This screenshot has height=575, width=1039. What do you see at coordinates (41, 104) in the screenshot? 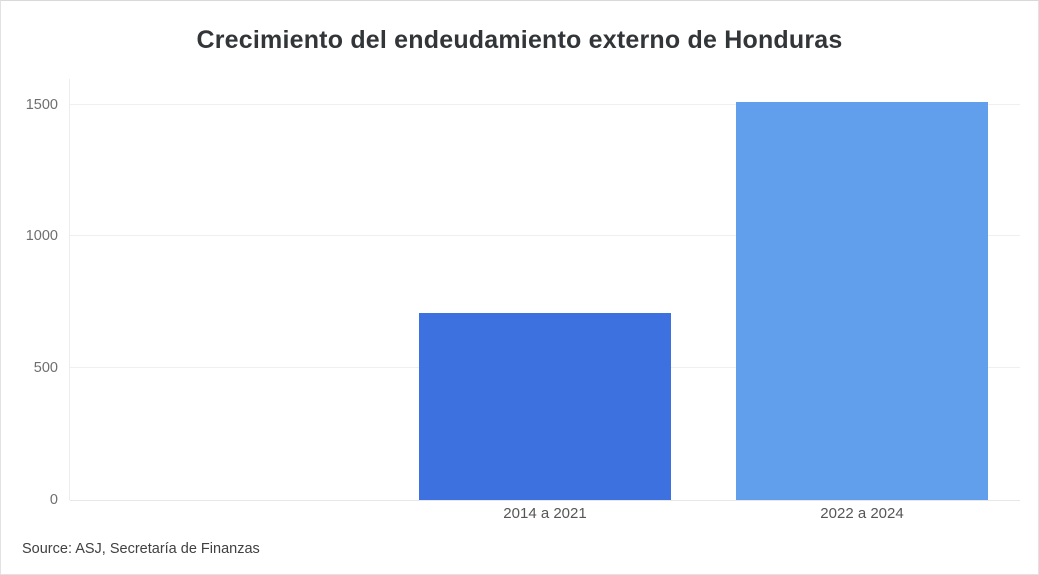
I see `y-tick-label-1500: 1500` at bounding box center [41, 104].